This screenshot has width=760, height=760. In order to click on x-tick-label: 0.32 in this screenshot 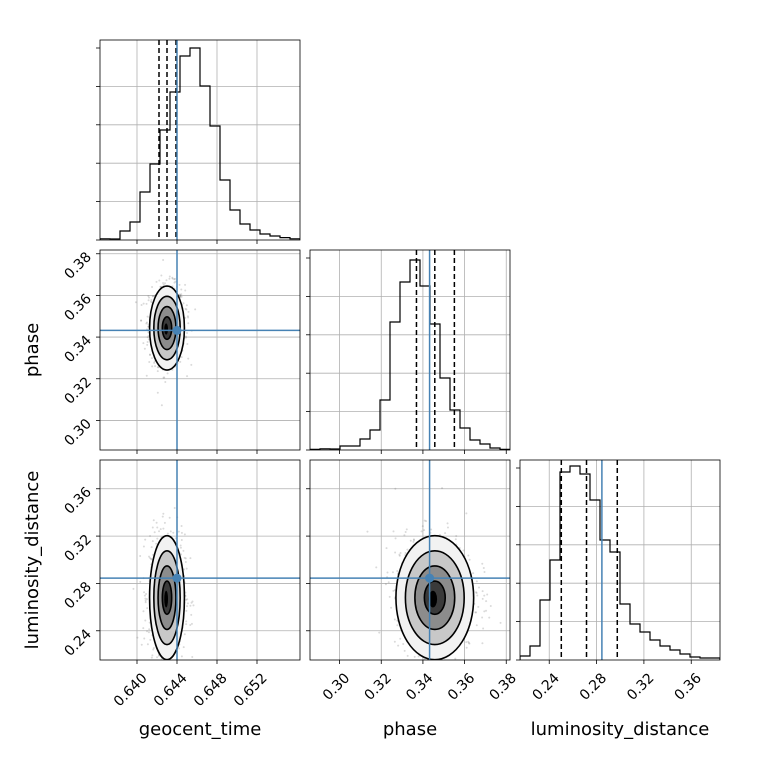, I will do `click(378, 686)`.